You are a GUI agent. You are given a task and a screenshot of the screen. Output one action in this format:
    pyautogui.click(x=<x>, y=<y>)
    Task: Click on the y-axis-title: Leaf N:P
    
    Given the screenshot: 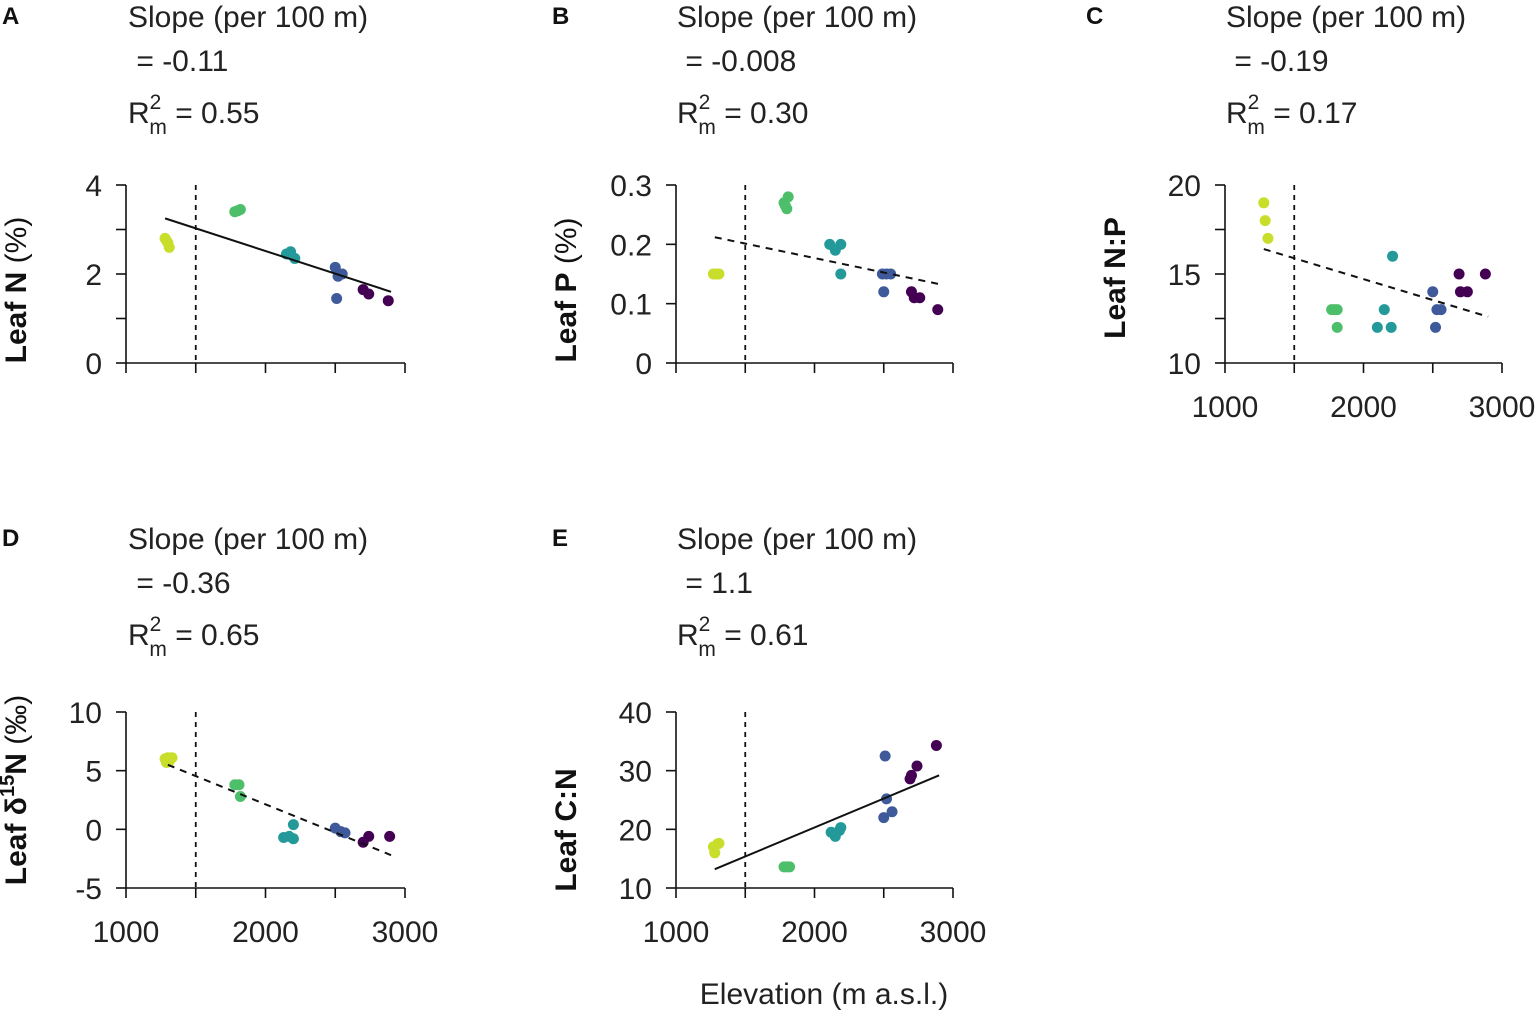 What is the action you would take?
    pyautogui.click(x=1115, y=278)
    